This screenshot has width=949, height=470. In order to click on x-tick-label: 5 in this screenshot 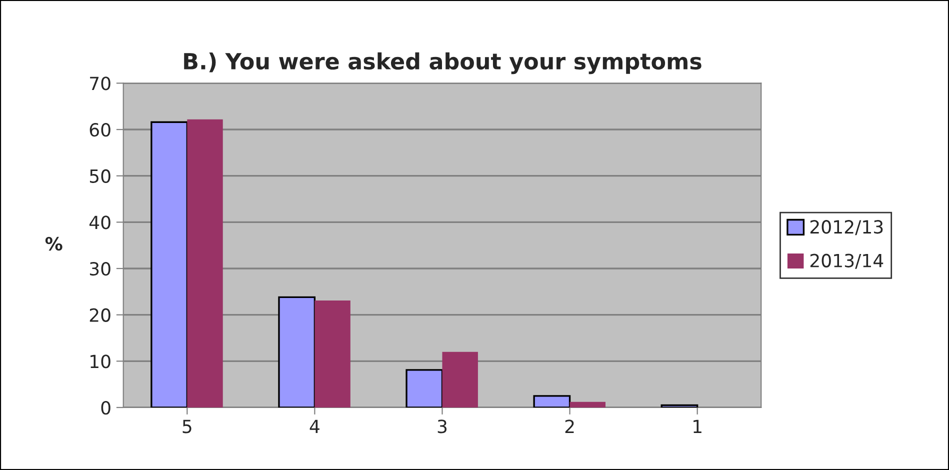, I will do `click(187, 427)`.